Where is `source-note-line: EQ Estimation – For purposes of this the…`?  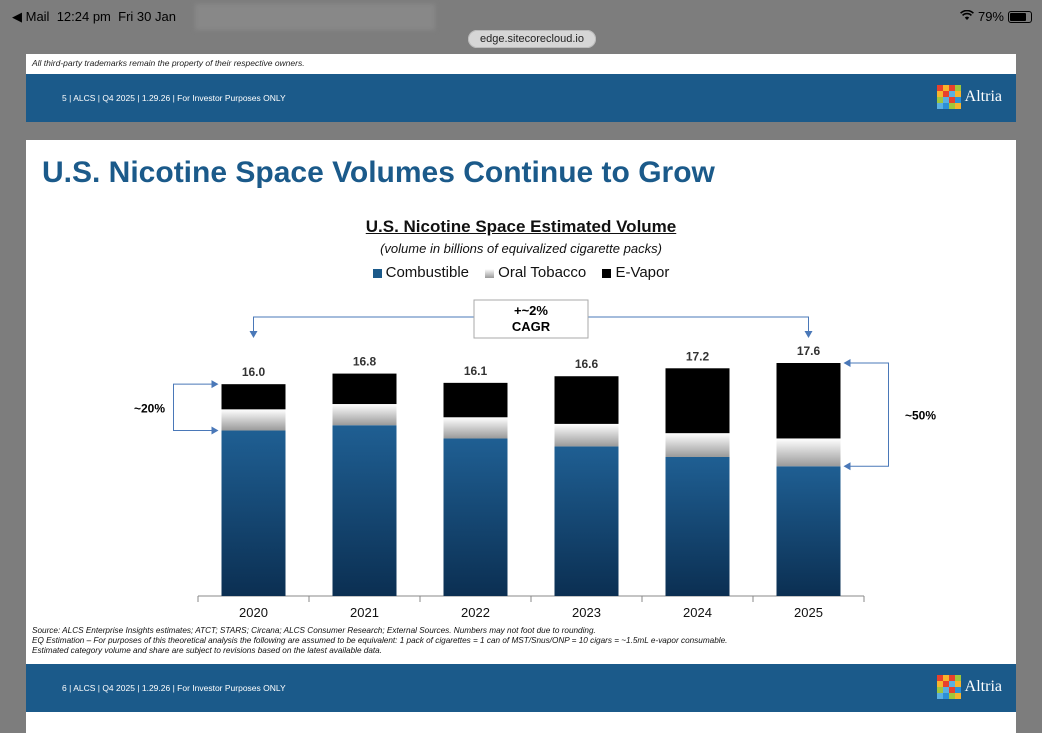
source-note-line: EQ Estimation – For purposes of this the… is located at coordinates (380, 640).